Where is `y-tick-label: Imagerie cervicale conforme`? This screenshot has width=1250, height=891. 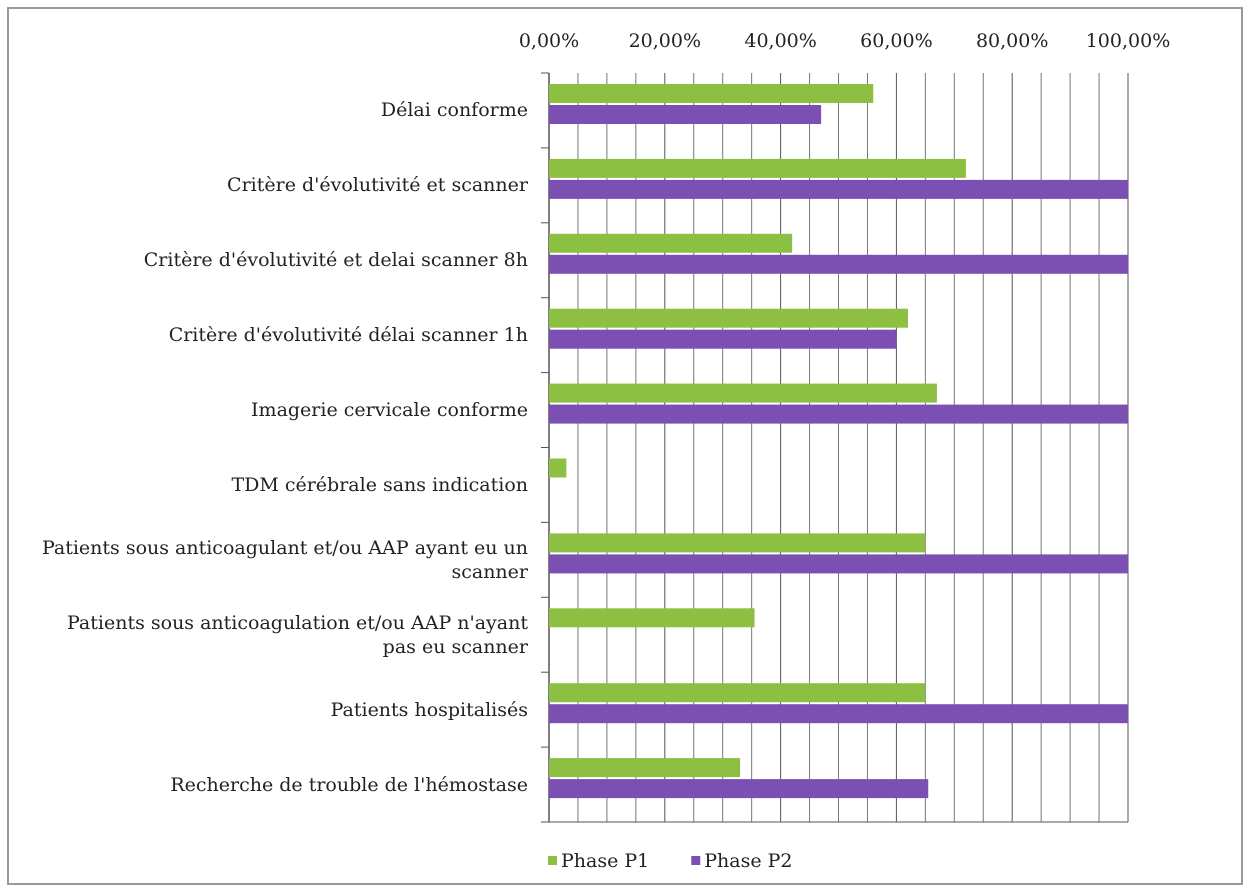
y-tick-label: Imagerie cervicale conforme is located at coordinates (389, 410).